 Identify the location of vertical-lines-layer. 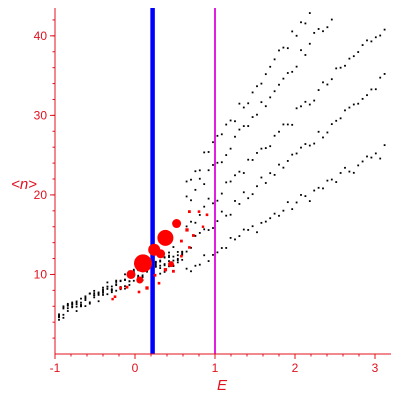
(183, 181).